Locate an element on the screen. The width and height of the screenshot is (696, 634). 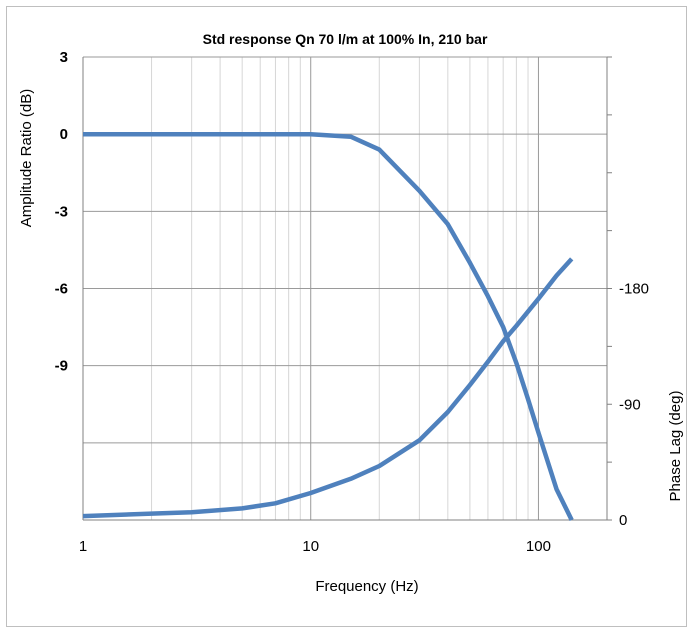
y-tick-label: -3 is located at coordinates (61, 211).